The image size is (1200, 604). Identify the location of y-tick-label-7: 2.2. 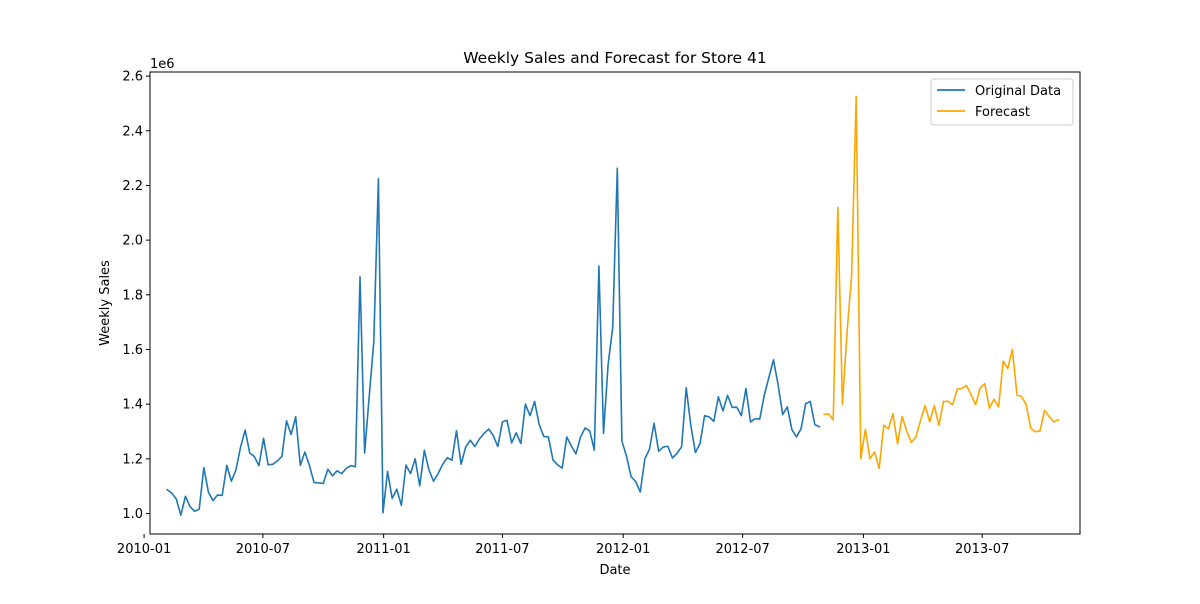
(132, 186).